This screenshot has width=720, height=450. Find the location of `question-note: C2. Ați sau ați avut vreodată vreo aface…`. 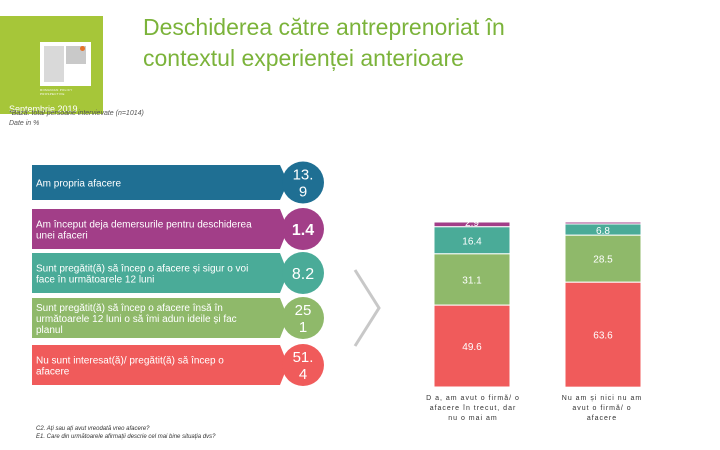

question-note: C2. Ați sau ați avut vreodată vreo aface… is located at coordinates (125, 433).